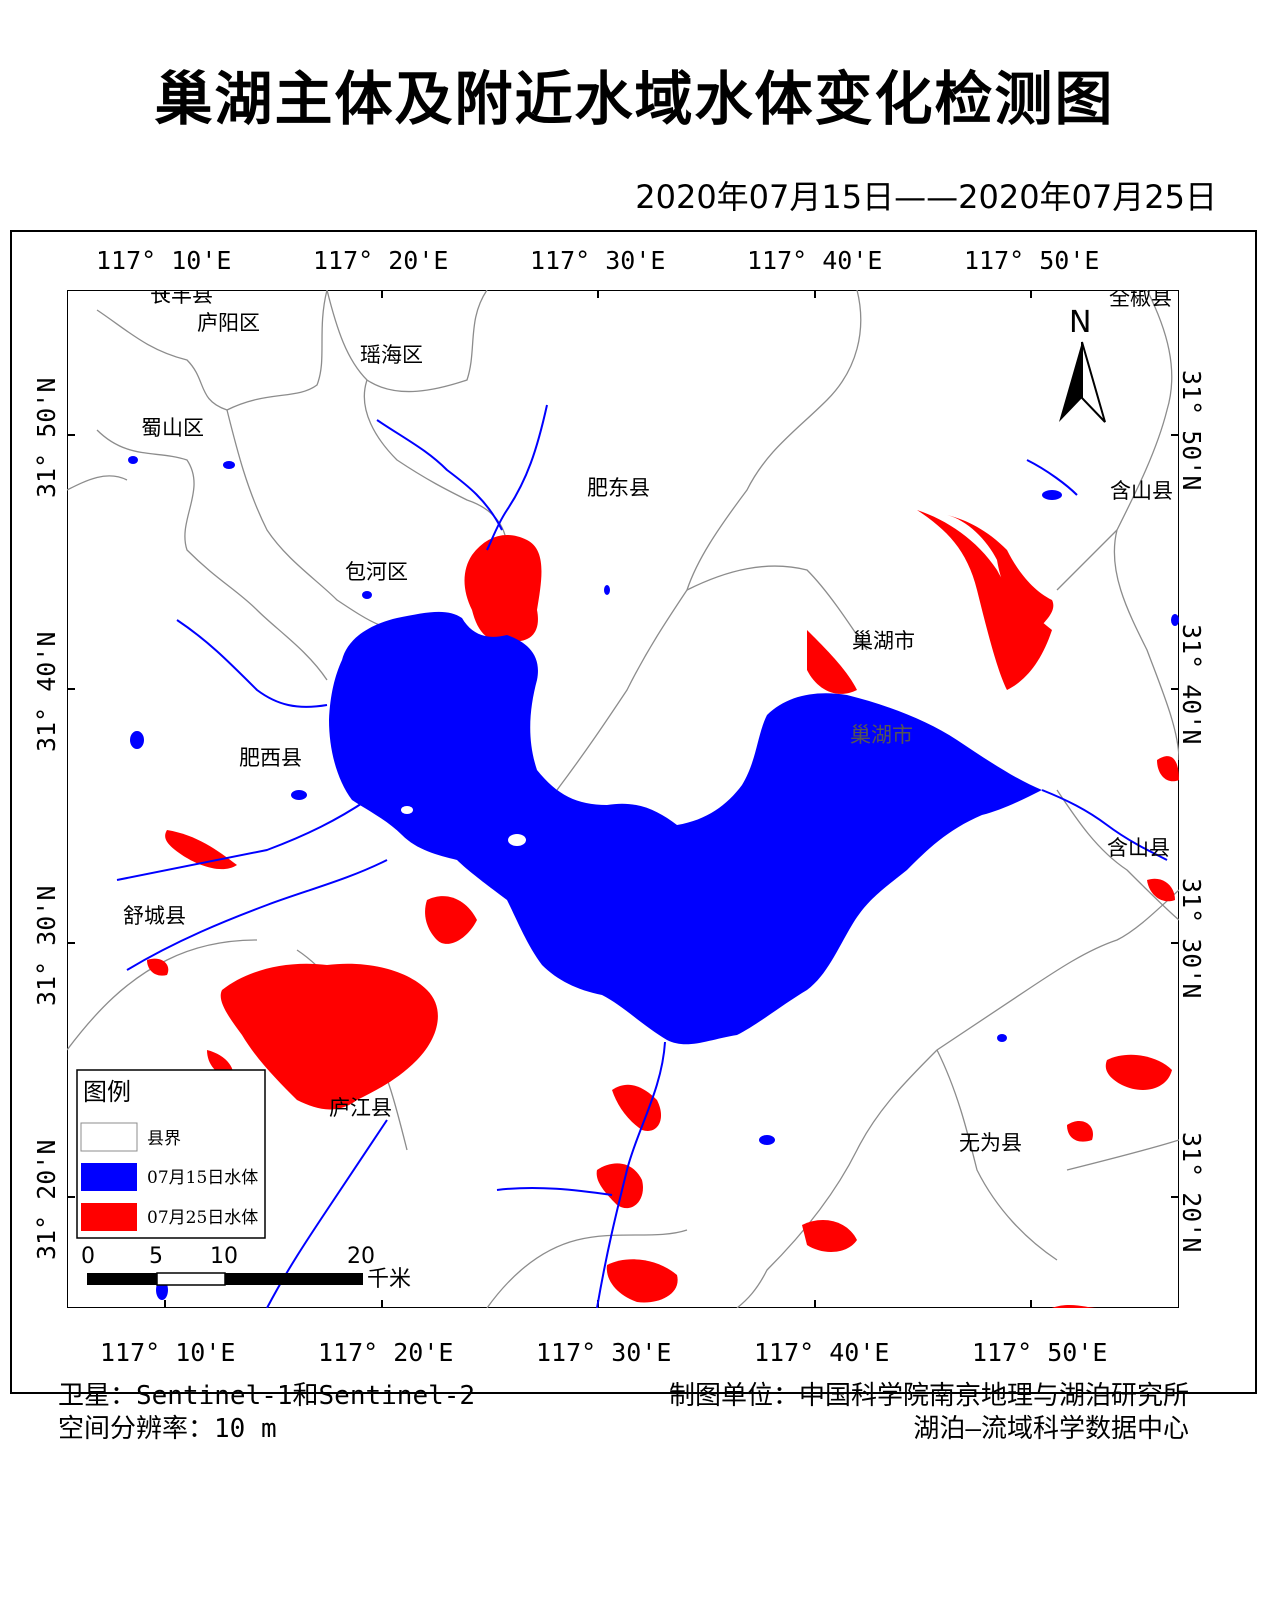 The width and height of the screenshot is (1269, 1607). I want to click on right-lat-label: 31° 50'N, so click(1191, 430).